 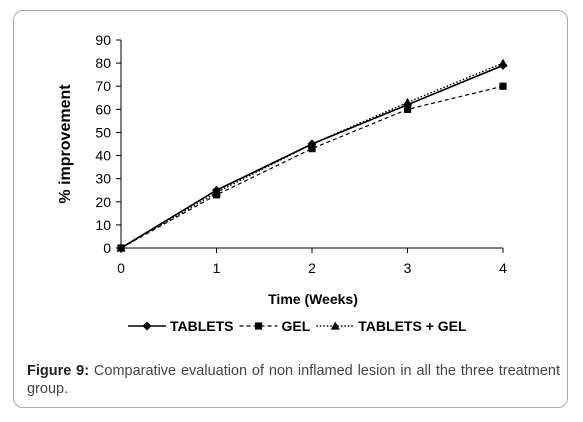 I want to click on x-tick-label: 4, so click(x=503, y=268).